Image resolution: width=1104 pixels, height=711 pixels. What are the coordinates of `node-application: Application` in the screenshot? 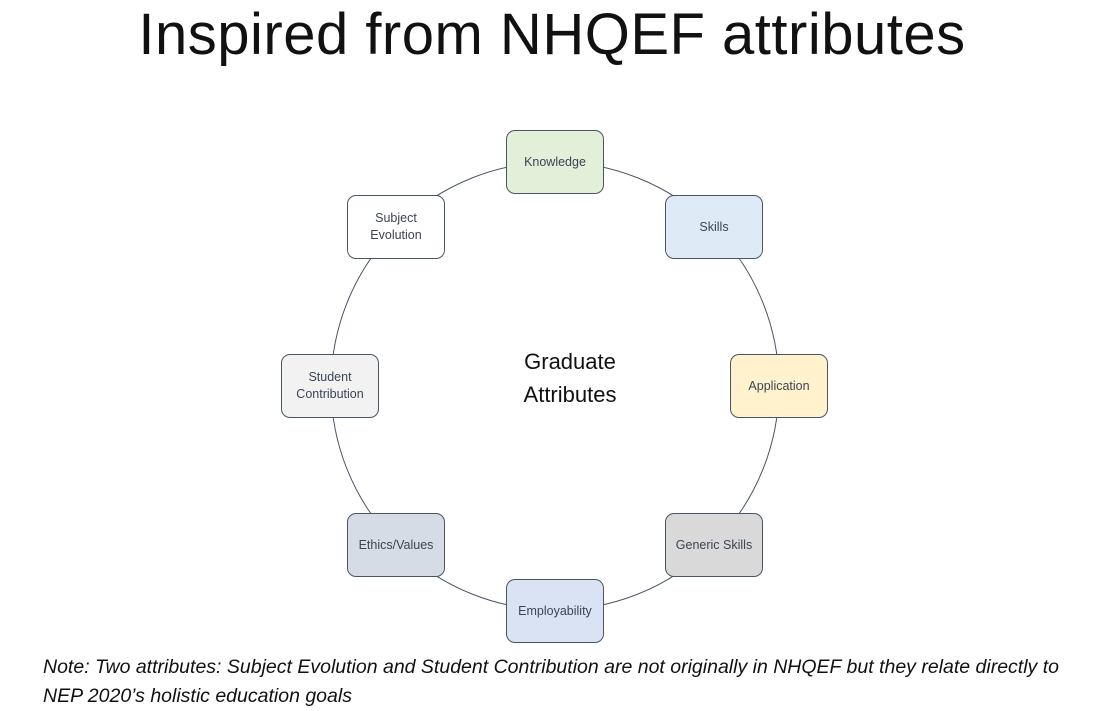 It's located at (779, 386).